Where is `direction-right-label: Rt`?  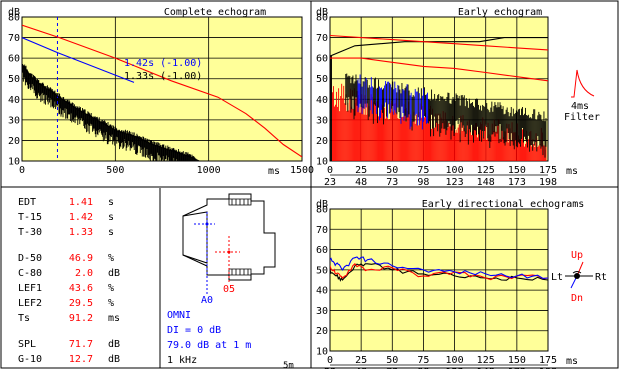
direction-right-label: Rt is located at coordinates (601, 277).